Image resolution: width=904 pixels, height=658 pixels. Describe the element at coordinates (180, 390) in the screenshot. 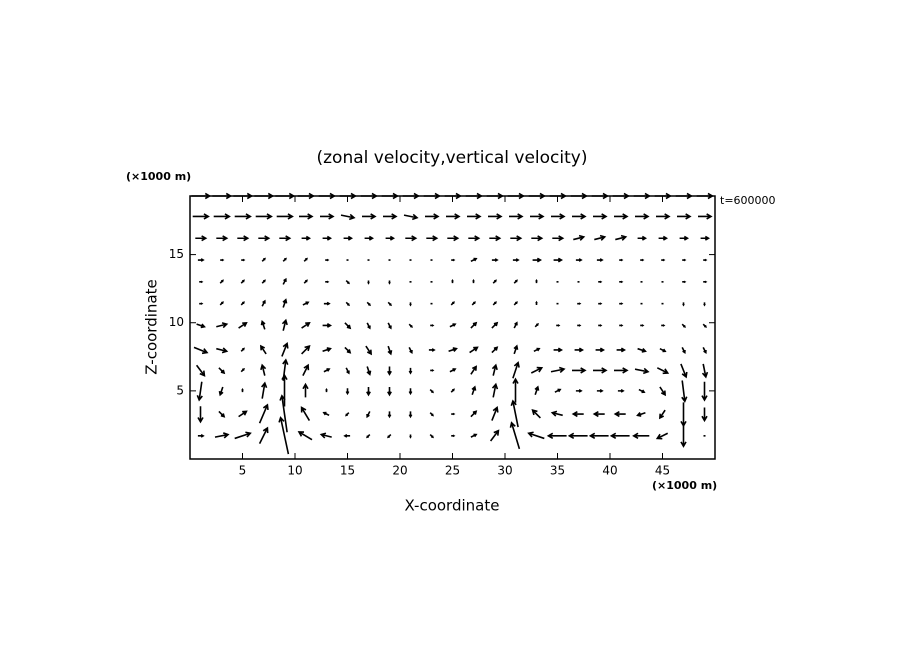

I see `y-tick-label: 5` at that location.